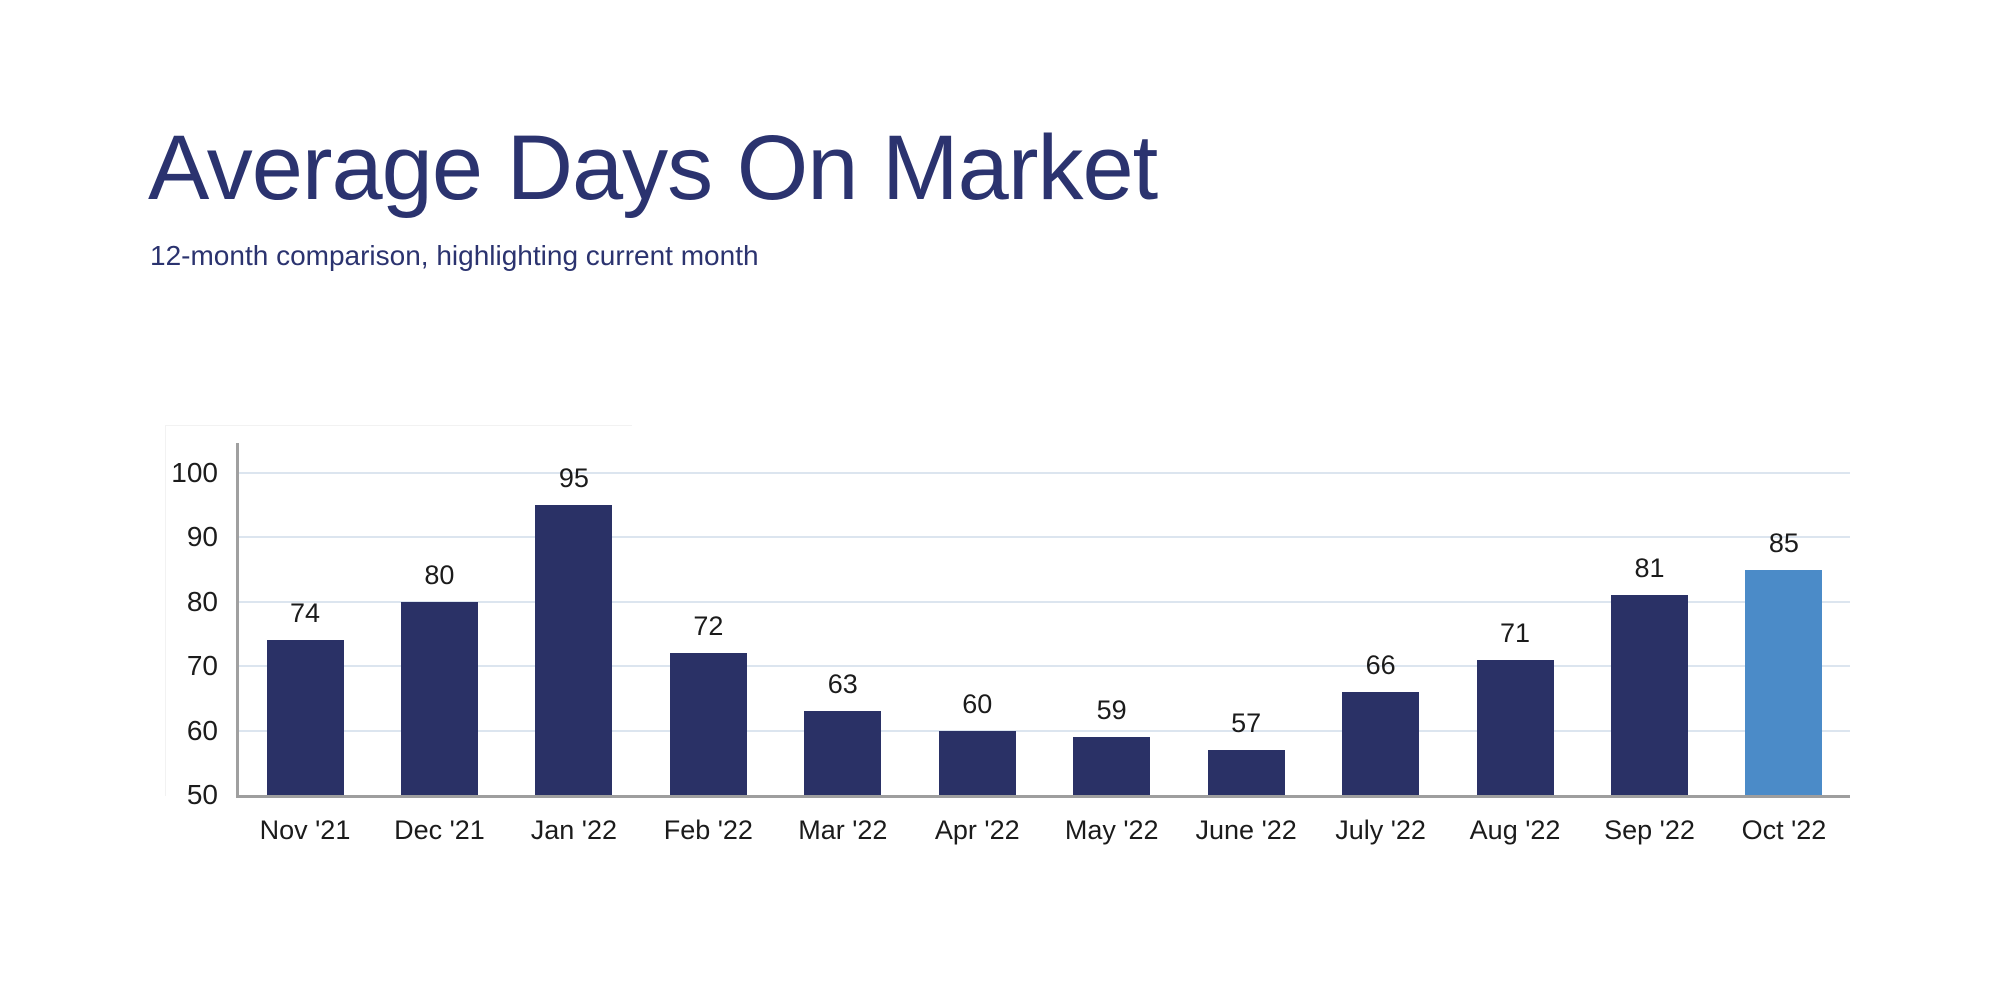 The image size is (2000, 1000). What do you see at coordinates (202, 730) in the screenshot?
I see `y-tick-label-60: 60` at bounding box center [202, 730].